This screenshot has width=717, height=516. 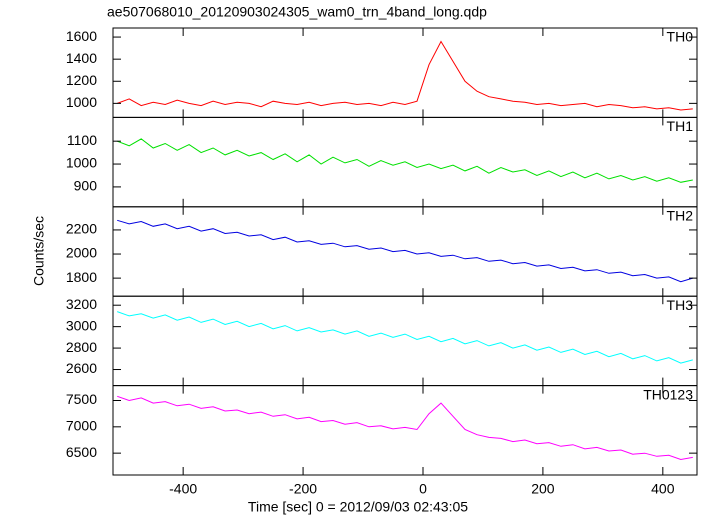 I want to click on y-tick-label: 3200, so click(x=81, y=304).